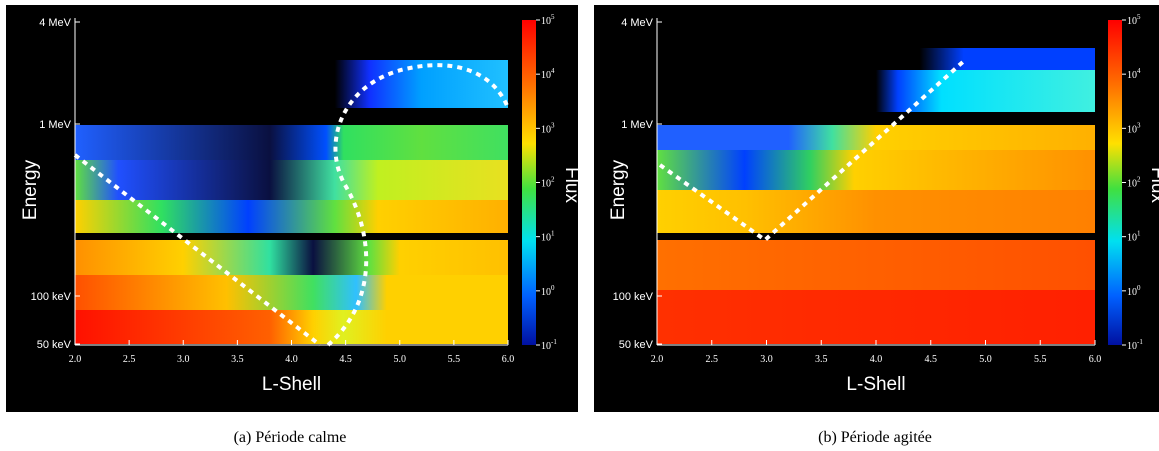 The height and width of the screenshot is (451, 1159). What do you see at coordinates (875, 437) in the screenshot?
I see `caption: (b) Période agitée` at bounding box center [875, 437].